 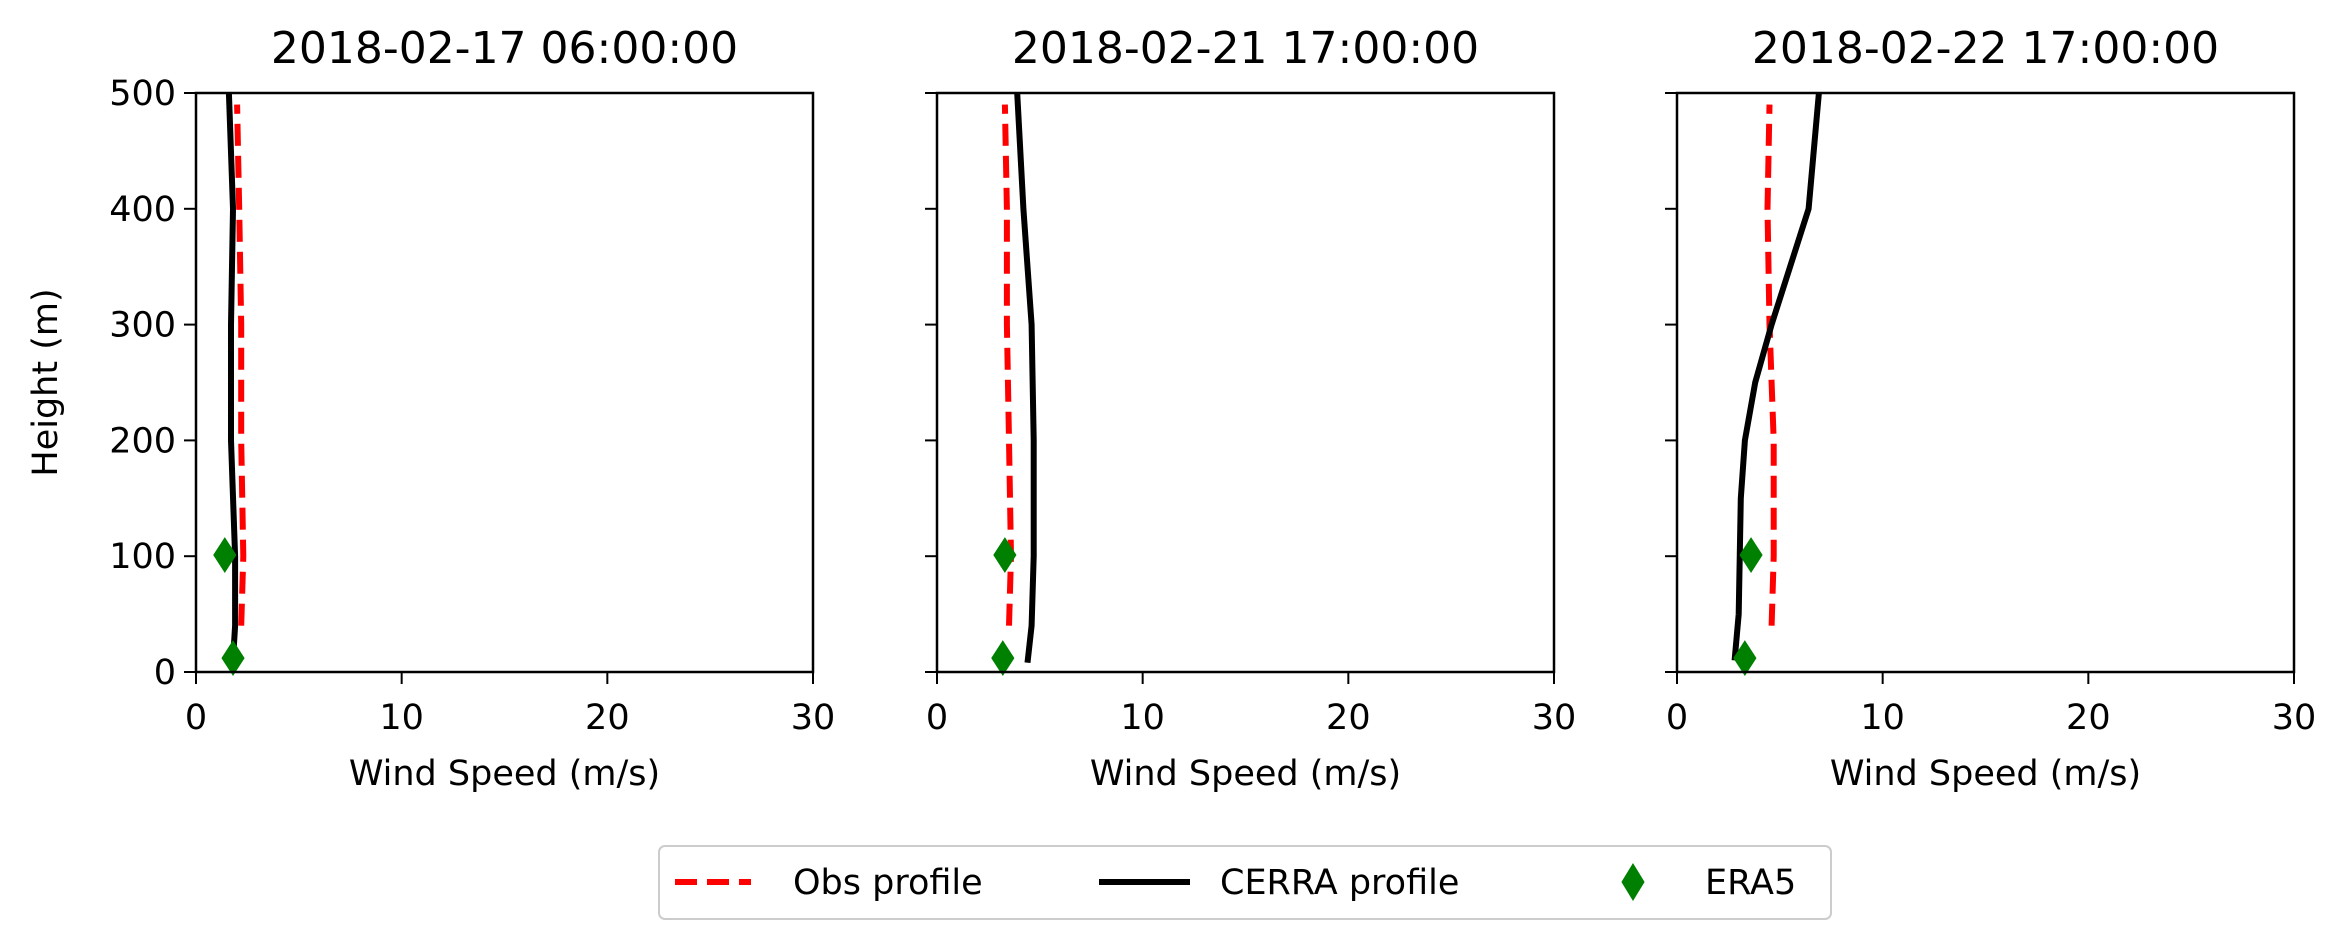 I want to click on legend-box, so click(x=1245, y=882).